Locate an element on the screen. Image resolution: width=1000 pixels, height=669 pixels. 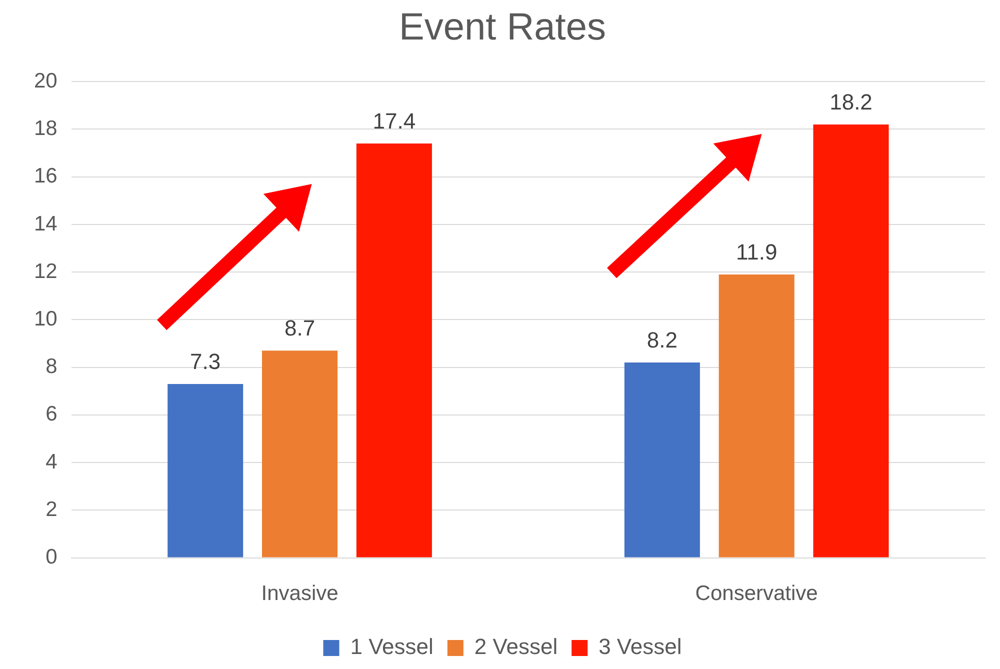
y-tick-label: 16 is located at coordinates (46, 176).